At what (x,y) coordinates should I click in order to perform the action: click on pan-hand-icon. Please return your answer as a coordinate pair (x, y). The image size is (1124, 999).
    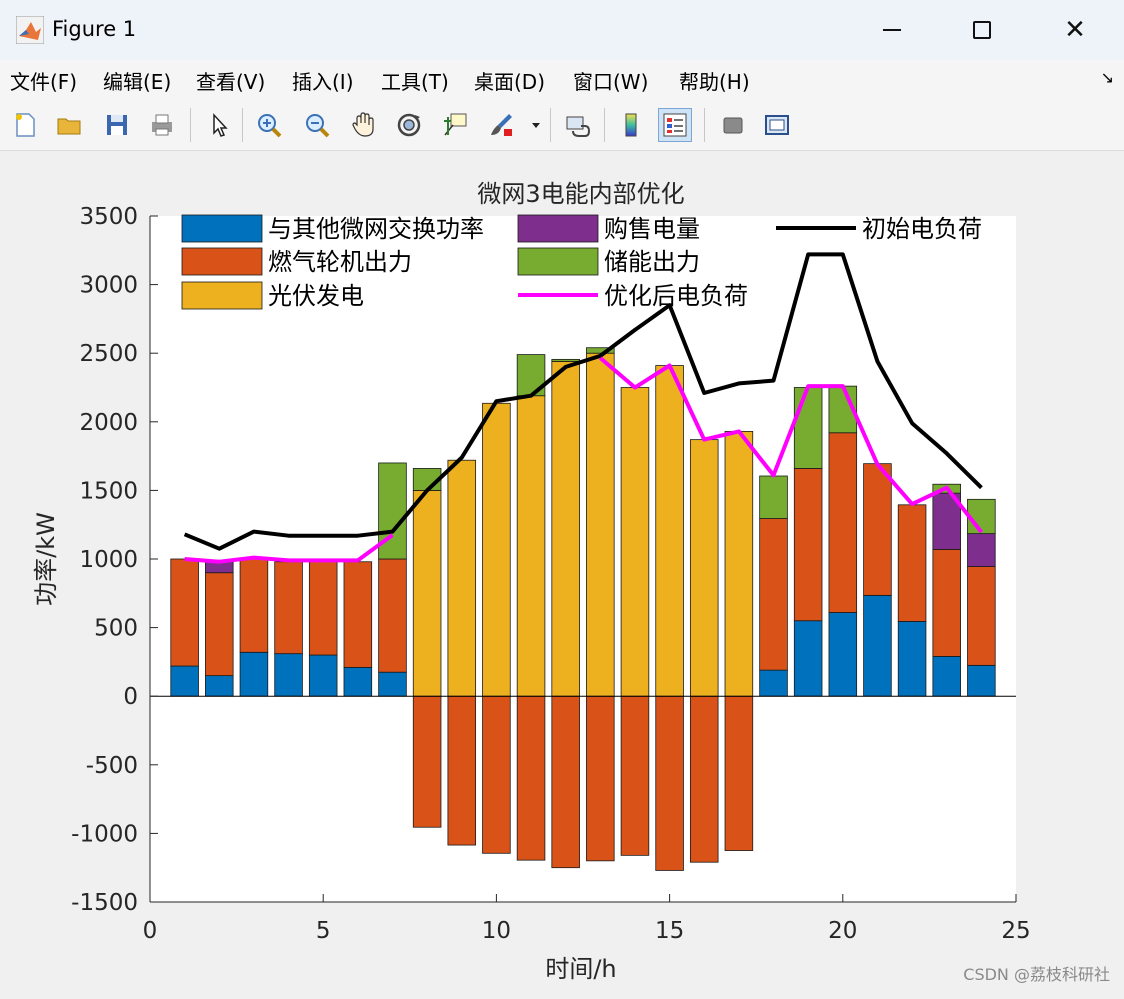
    Looking at the image, I should click on (363, 125).